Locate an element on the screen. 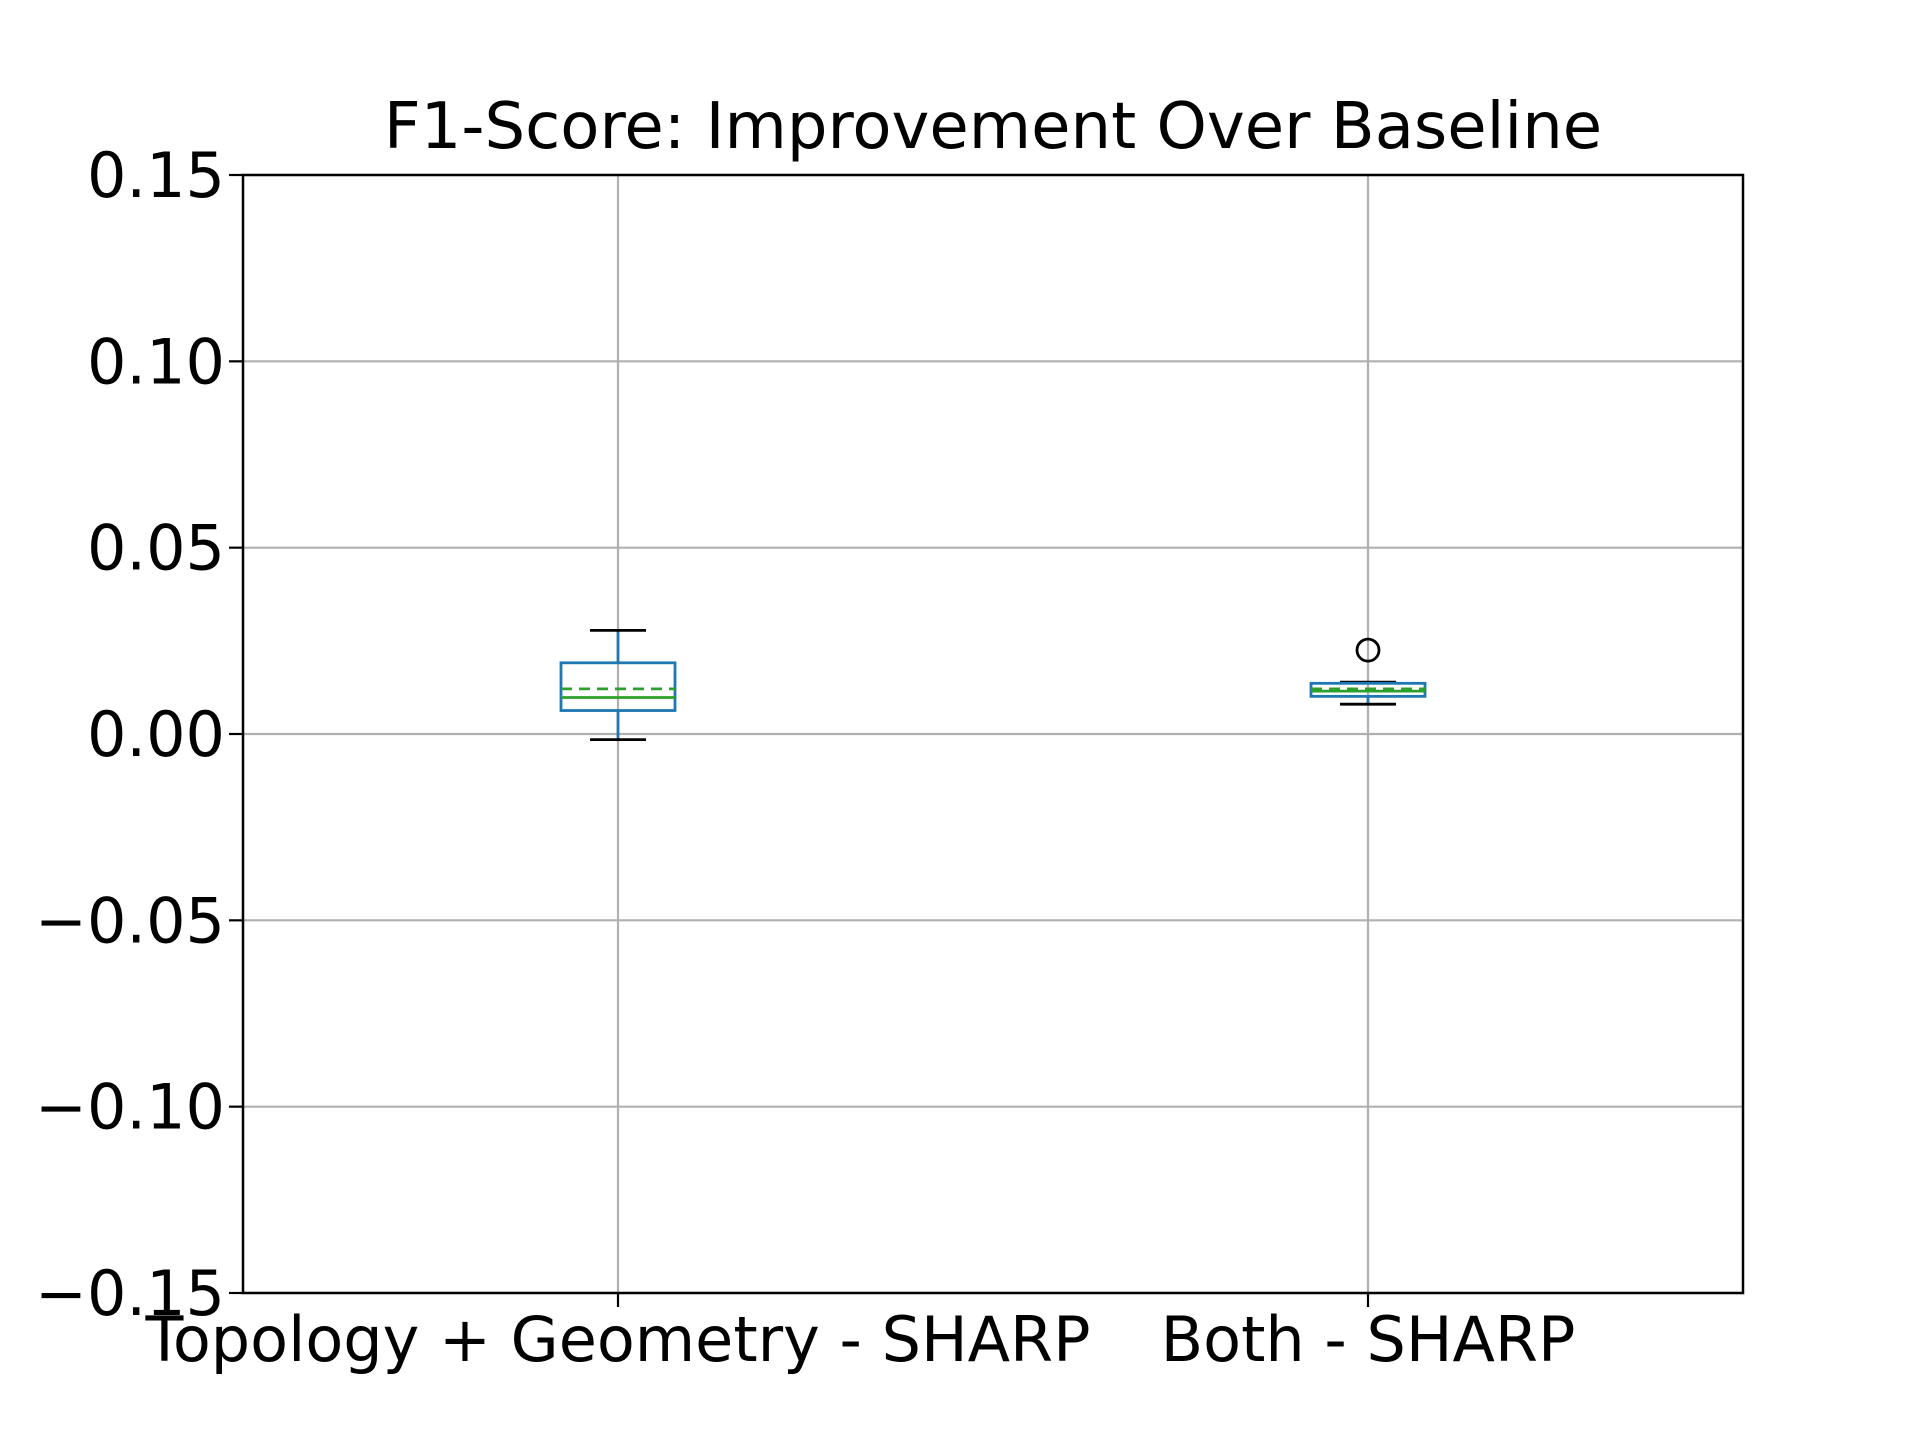 The image size is (1920, 1445). x-tick-label: Both - SHARP is located at coordinates (1368, 1339).